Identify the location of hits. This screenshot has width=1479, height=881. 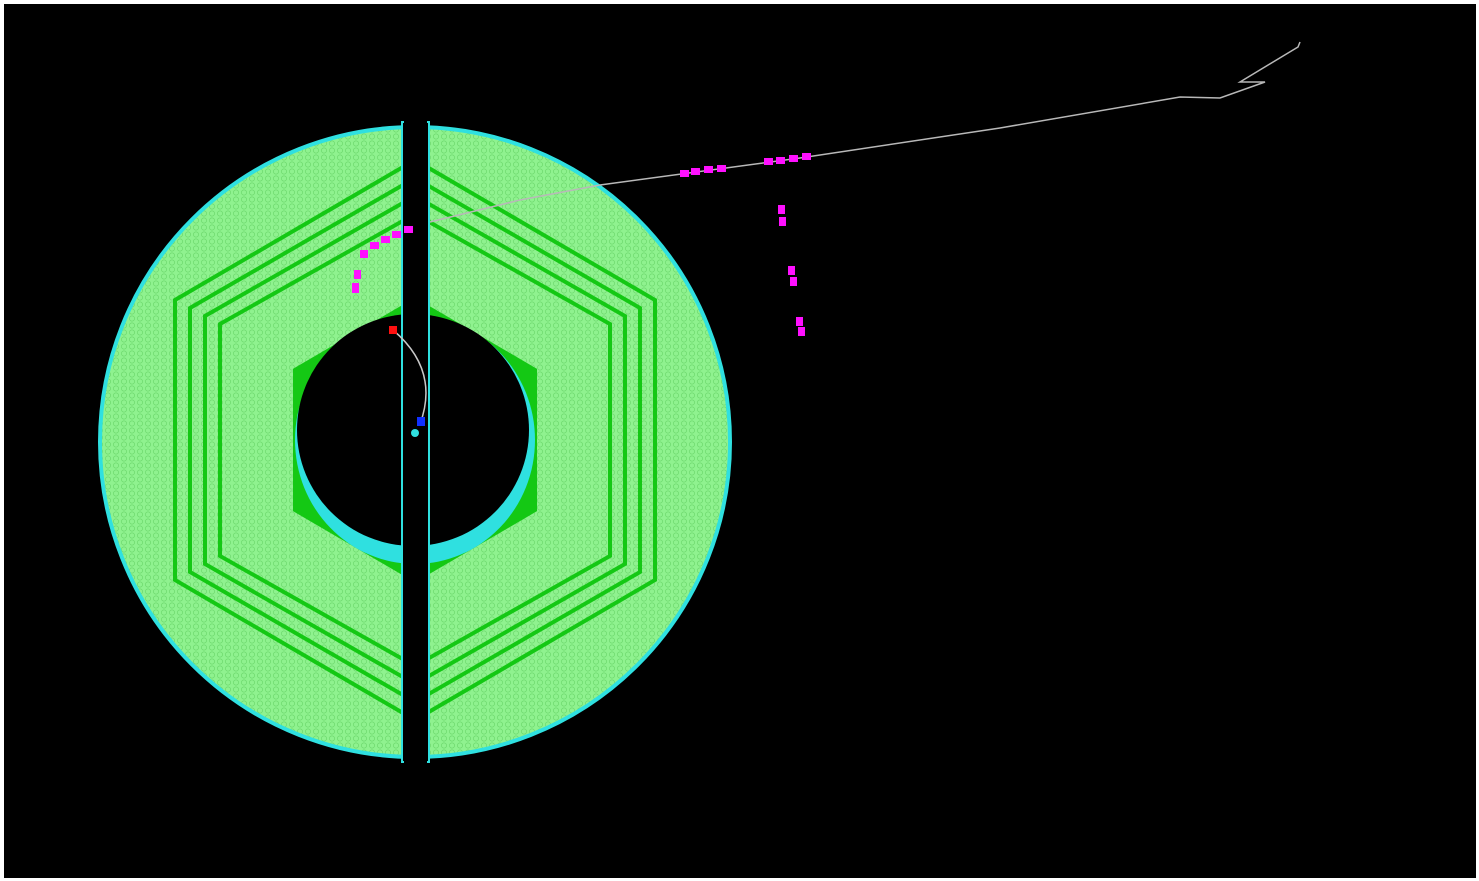
(581, 244).